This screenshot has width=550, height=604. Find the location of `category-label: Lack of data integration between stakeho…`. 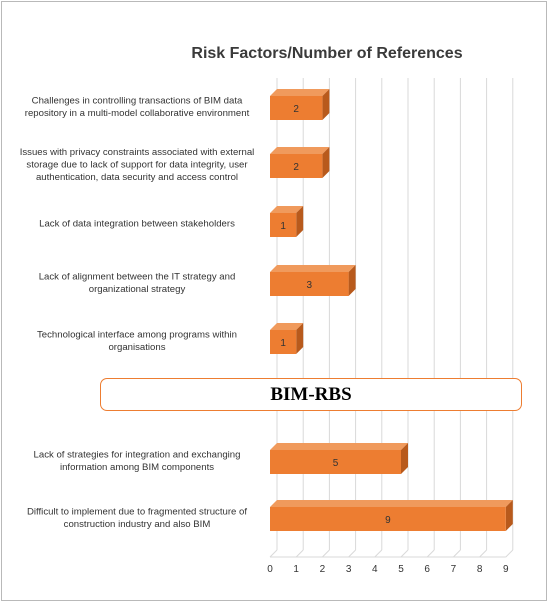

category-label: Lack of data integration between stakeho… is located at coordinates (137, 224).